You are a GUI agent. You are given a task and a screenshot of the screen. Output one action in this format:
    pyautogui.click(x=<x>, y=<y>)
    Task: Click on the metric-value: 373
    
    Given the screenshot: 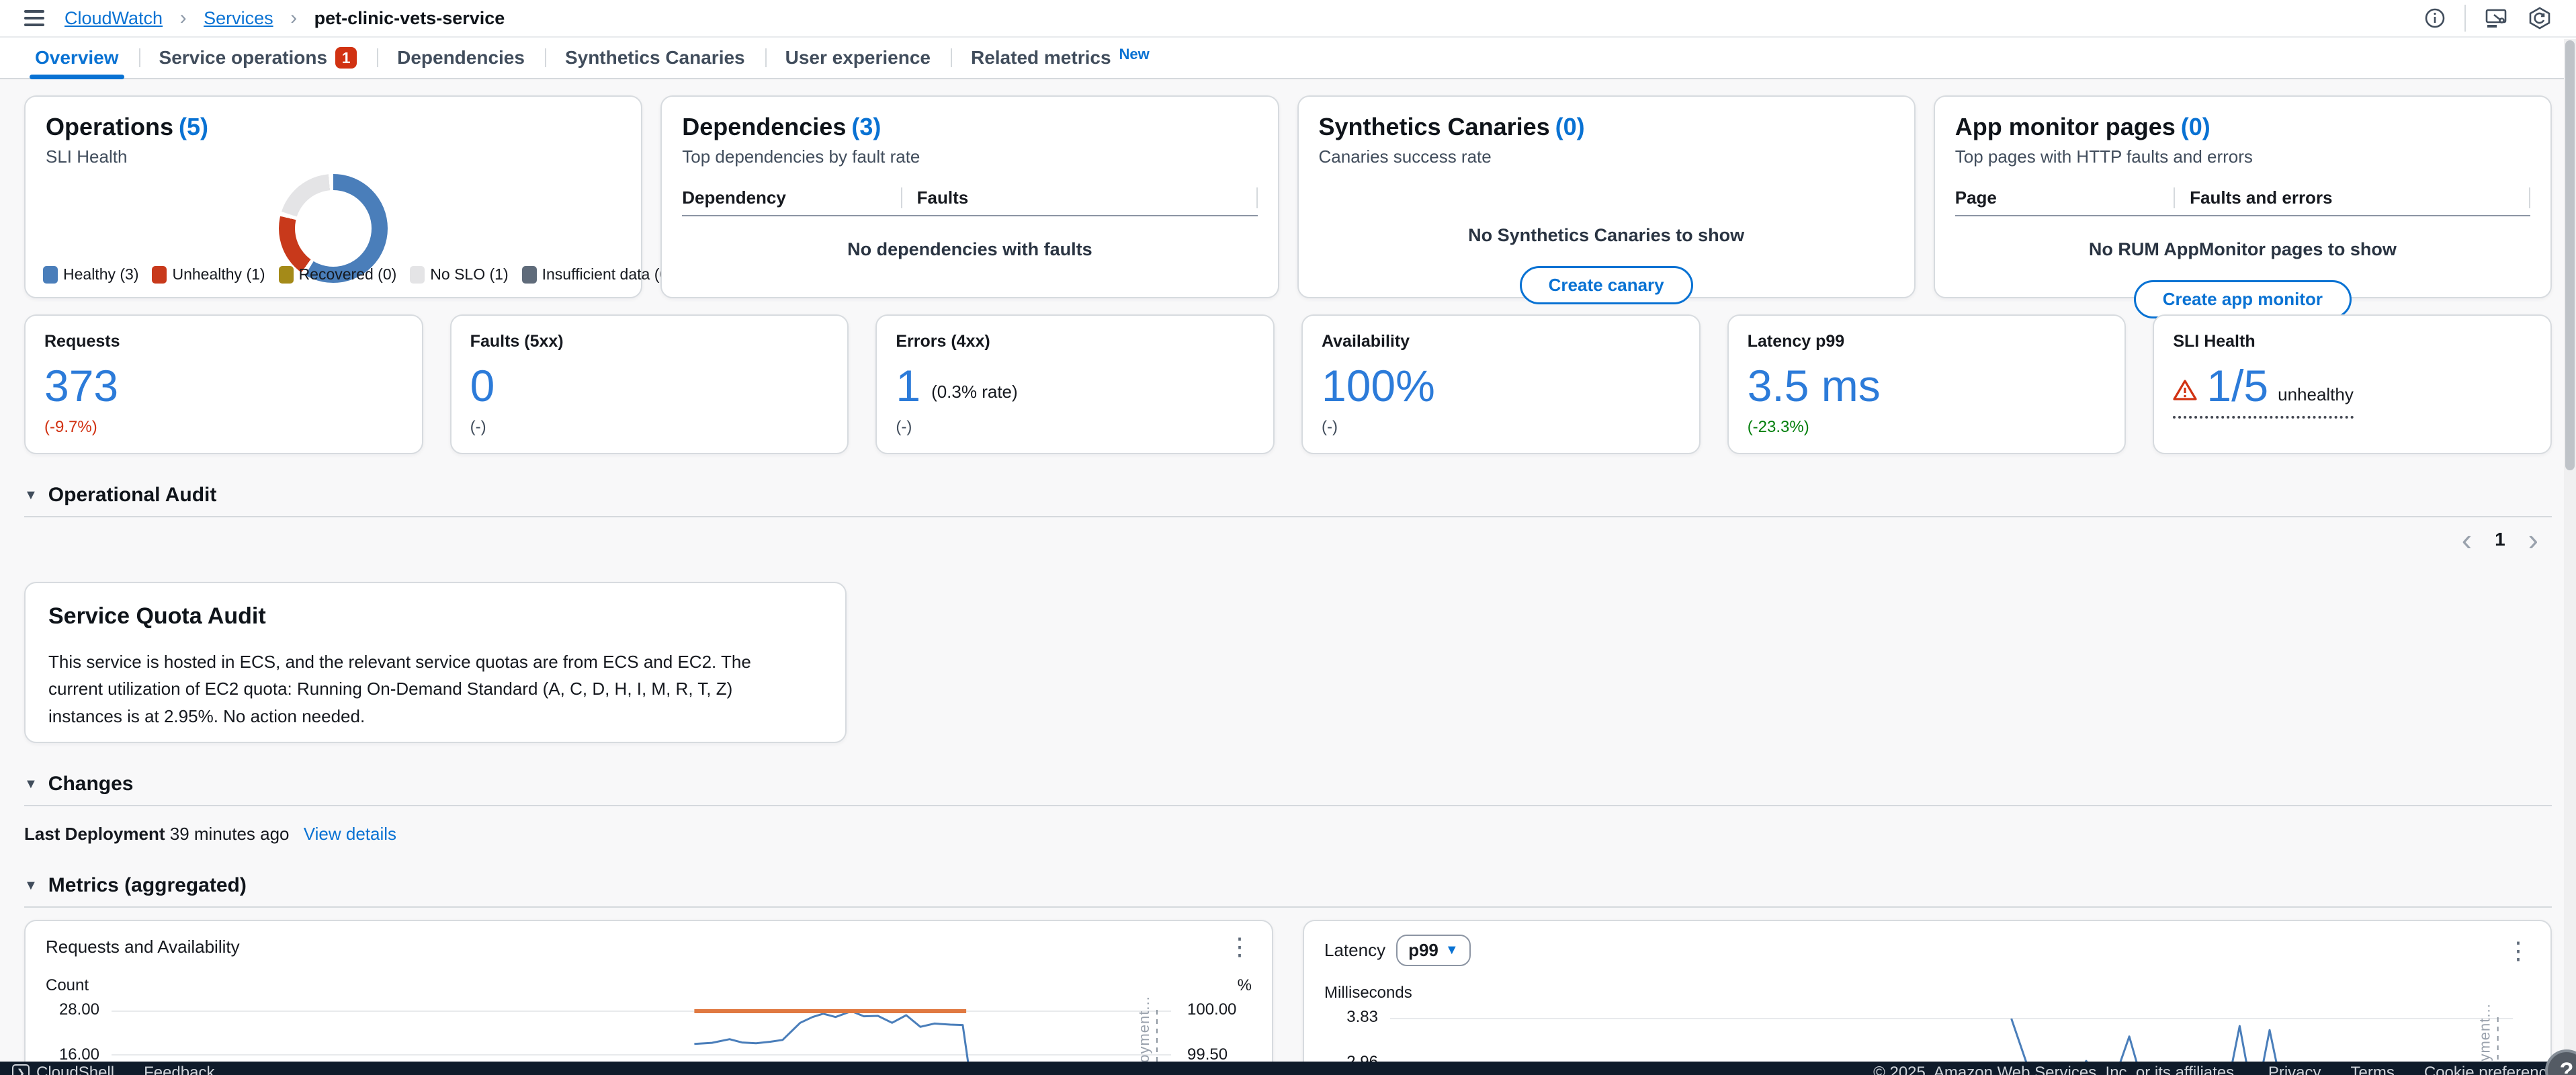 What is the action you would take?
    pyautogui.click(x=81, y=386)
    